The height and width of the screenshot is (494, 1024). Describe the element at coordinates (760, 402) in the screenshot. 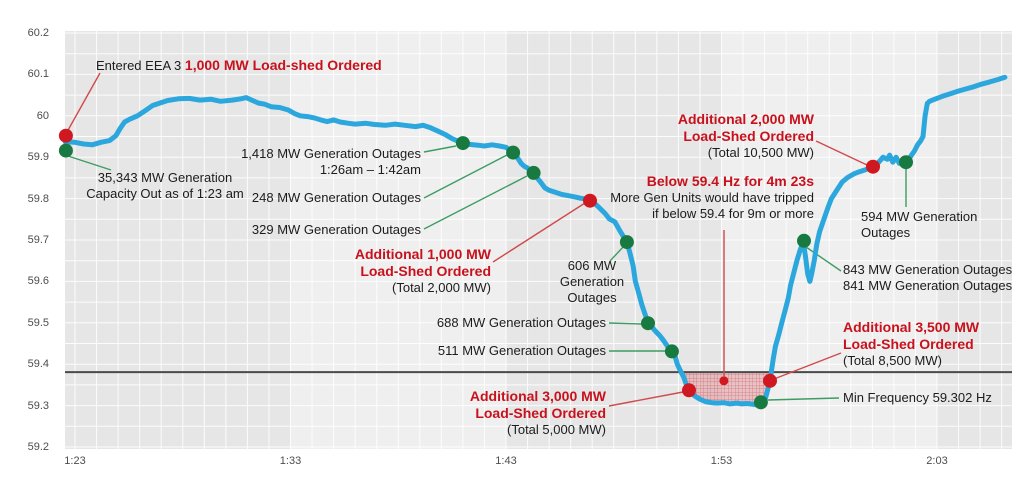

I see `marker-min-frequency` at that location.